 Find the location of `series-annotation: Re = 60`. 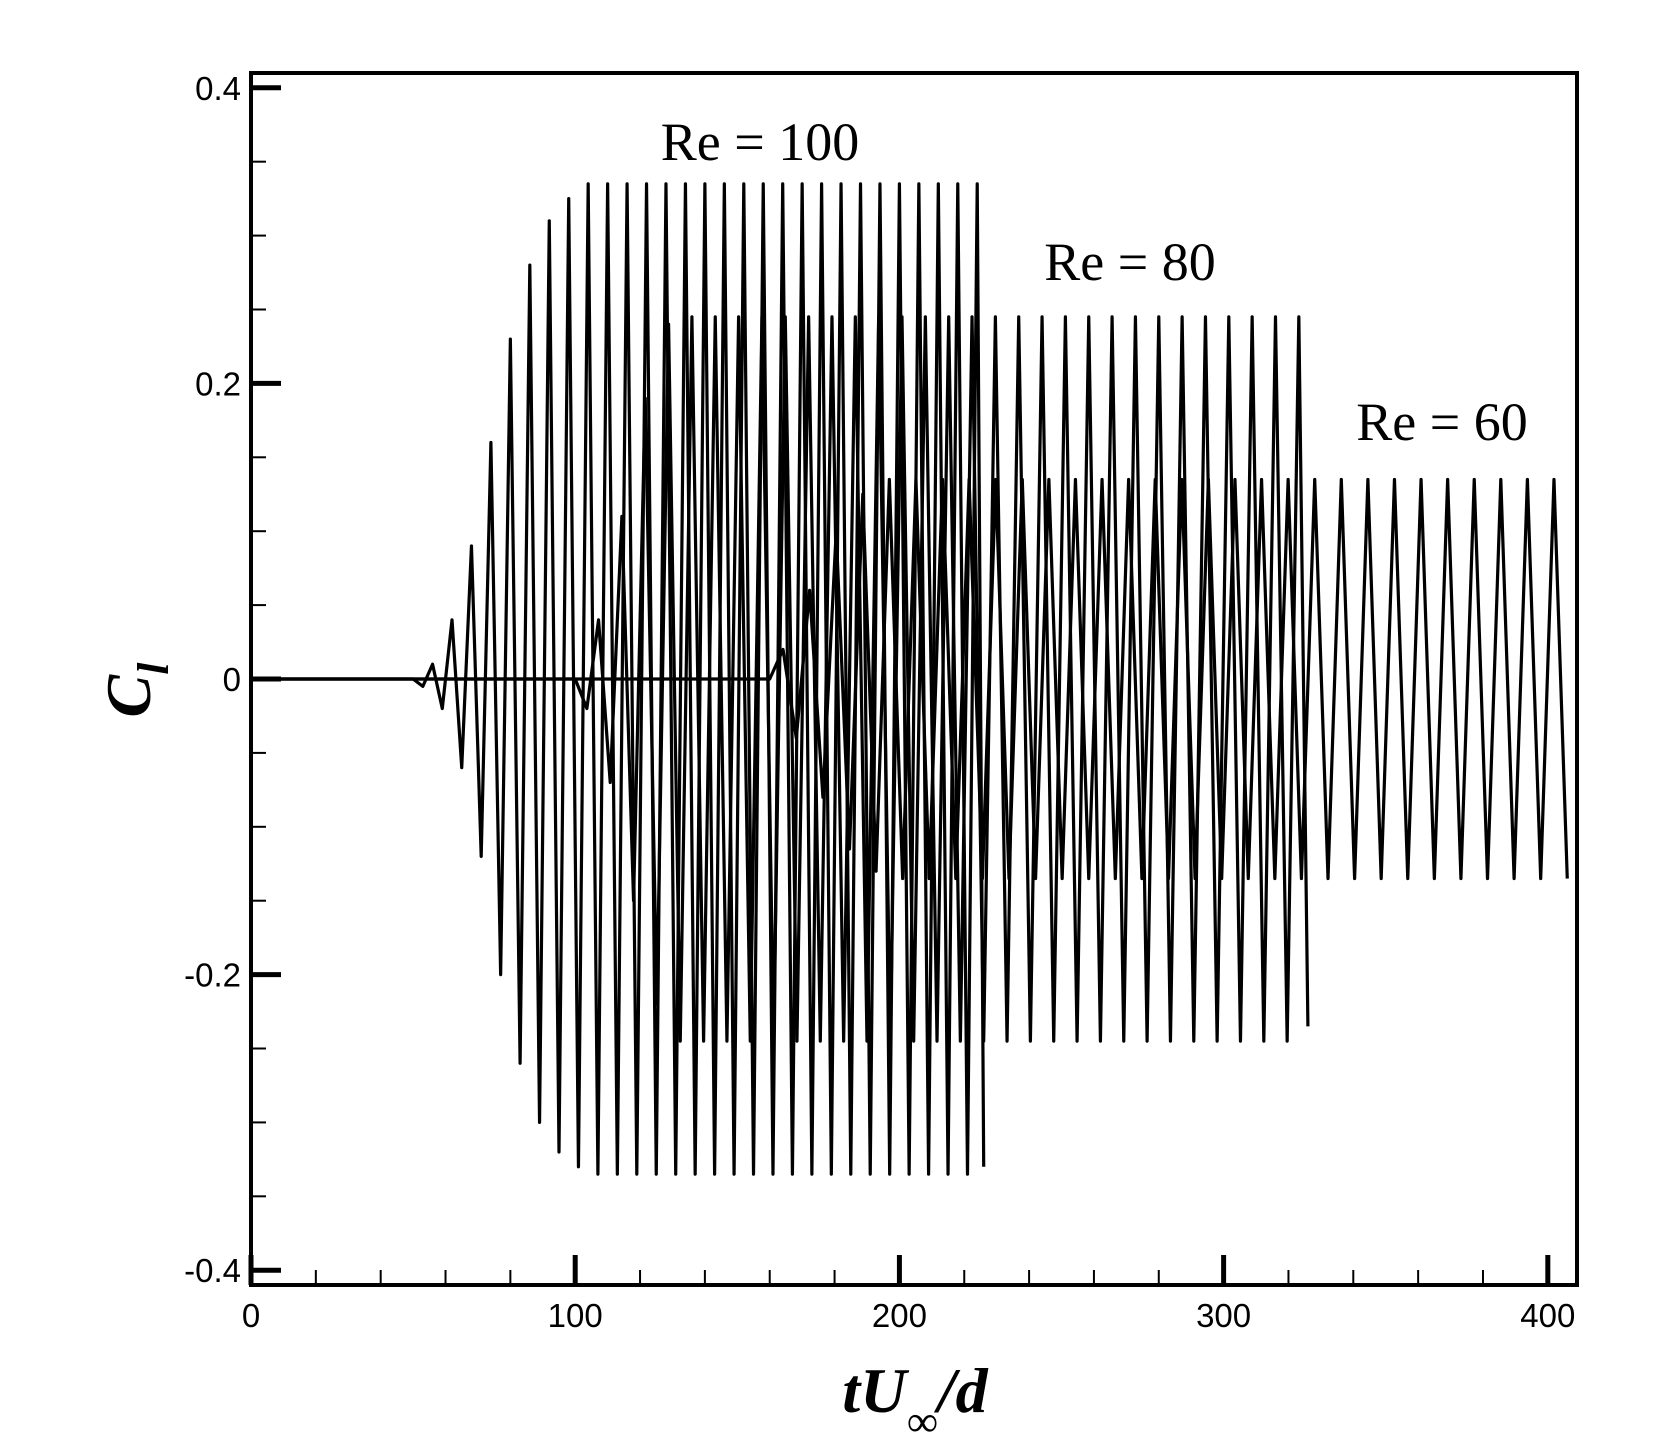

series-annotation: Re = 60 is located at coordinates (1441, 422).